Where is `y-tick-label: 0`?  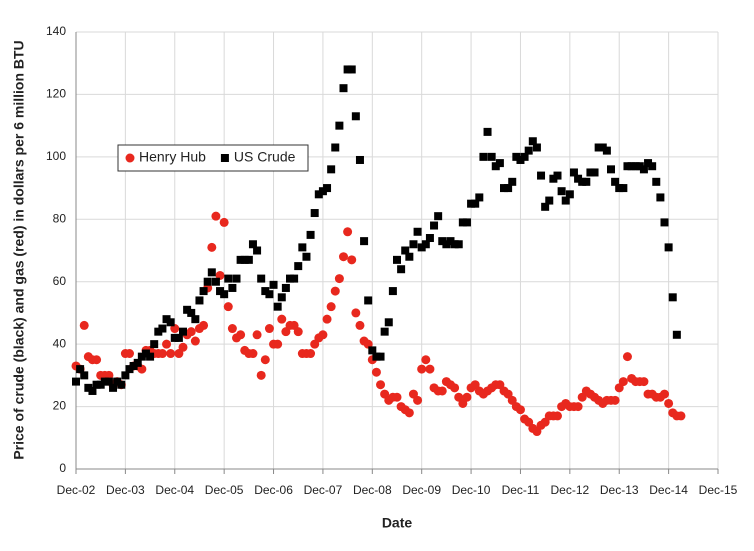
y-tick-label: 0 is located at coordinates (62, 468).